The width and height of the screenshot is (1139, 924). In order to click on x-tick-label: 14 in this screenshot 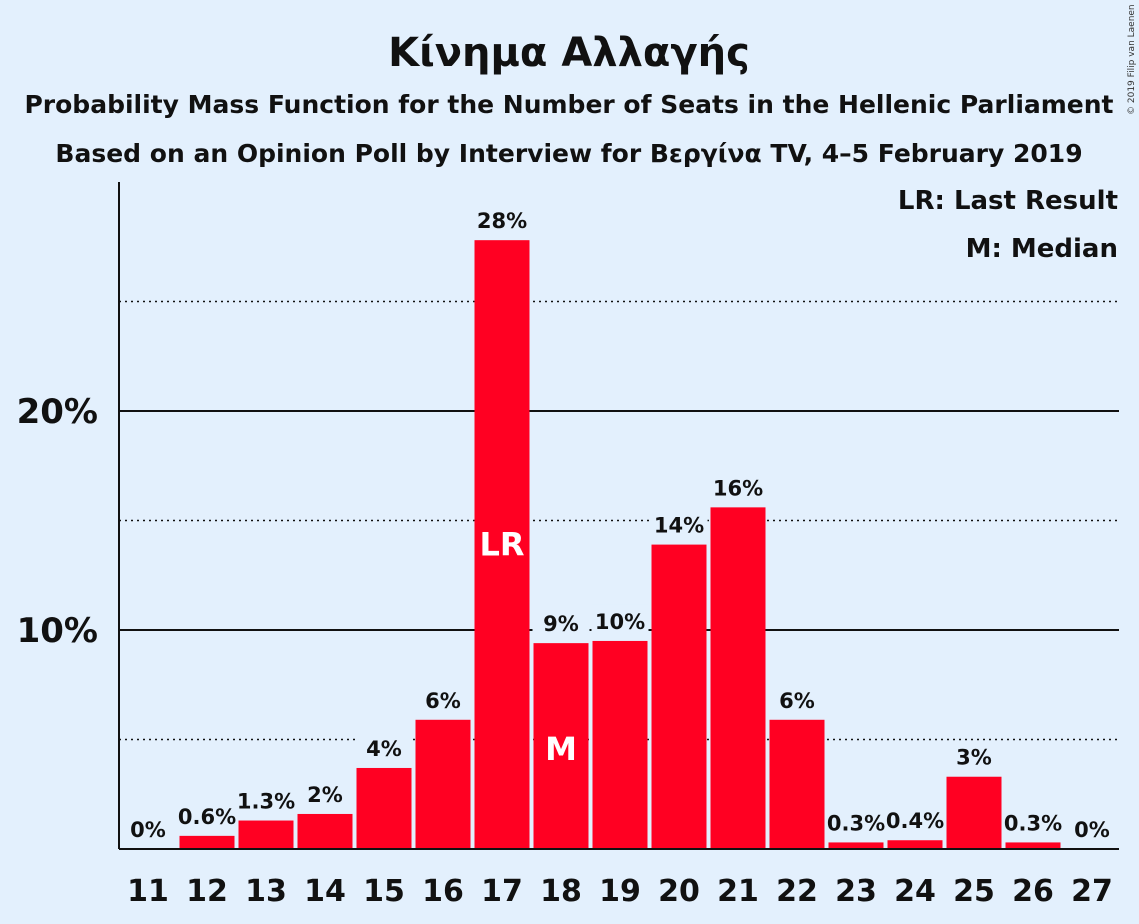, I will do `click(325, 891)`.